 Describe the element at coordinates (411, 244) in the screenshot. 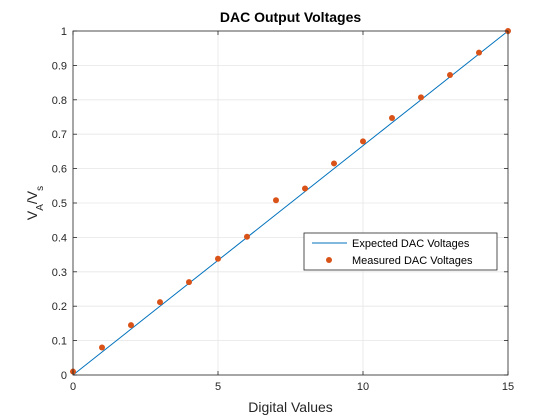

I see `legend-entry-label: Expected DAC Voltages` at that location.